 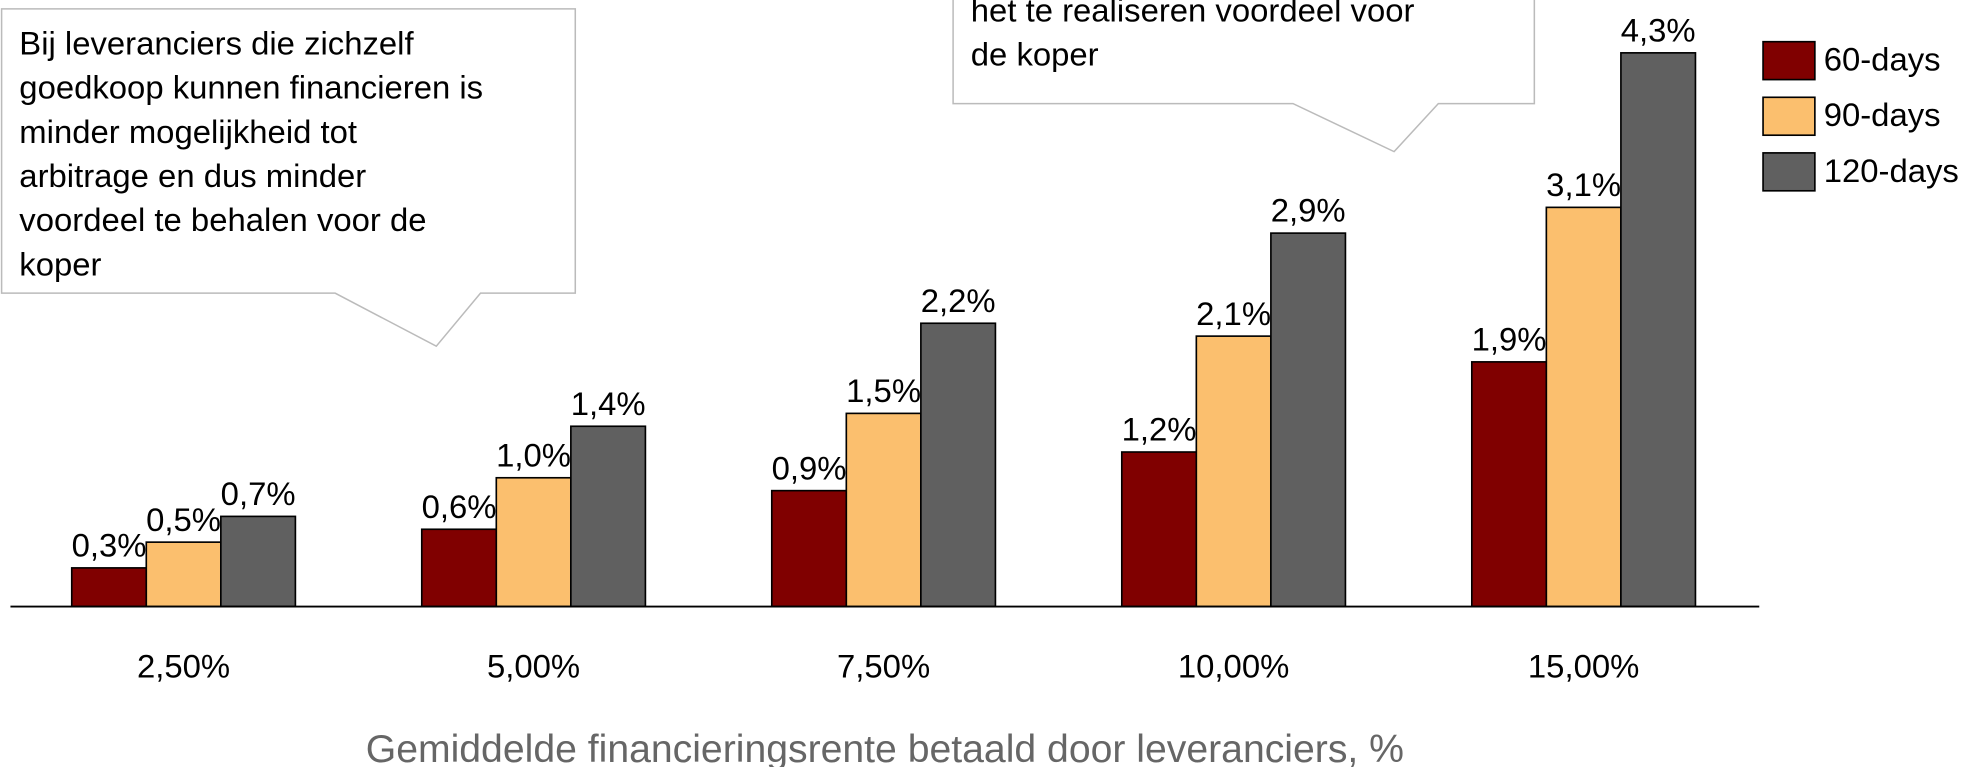 What do you see at coordinates (958, 300) in the screenshot?
I see `data-label: 2,2%` at bounding box center [958, 300].